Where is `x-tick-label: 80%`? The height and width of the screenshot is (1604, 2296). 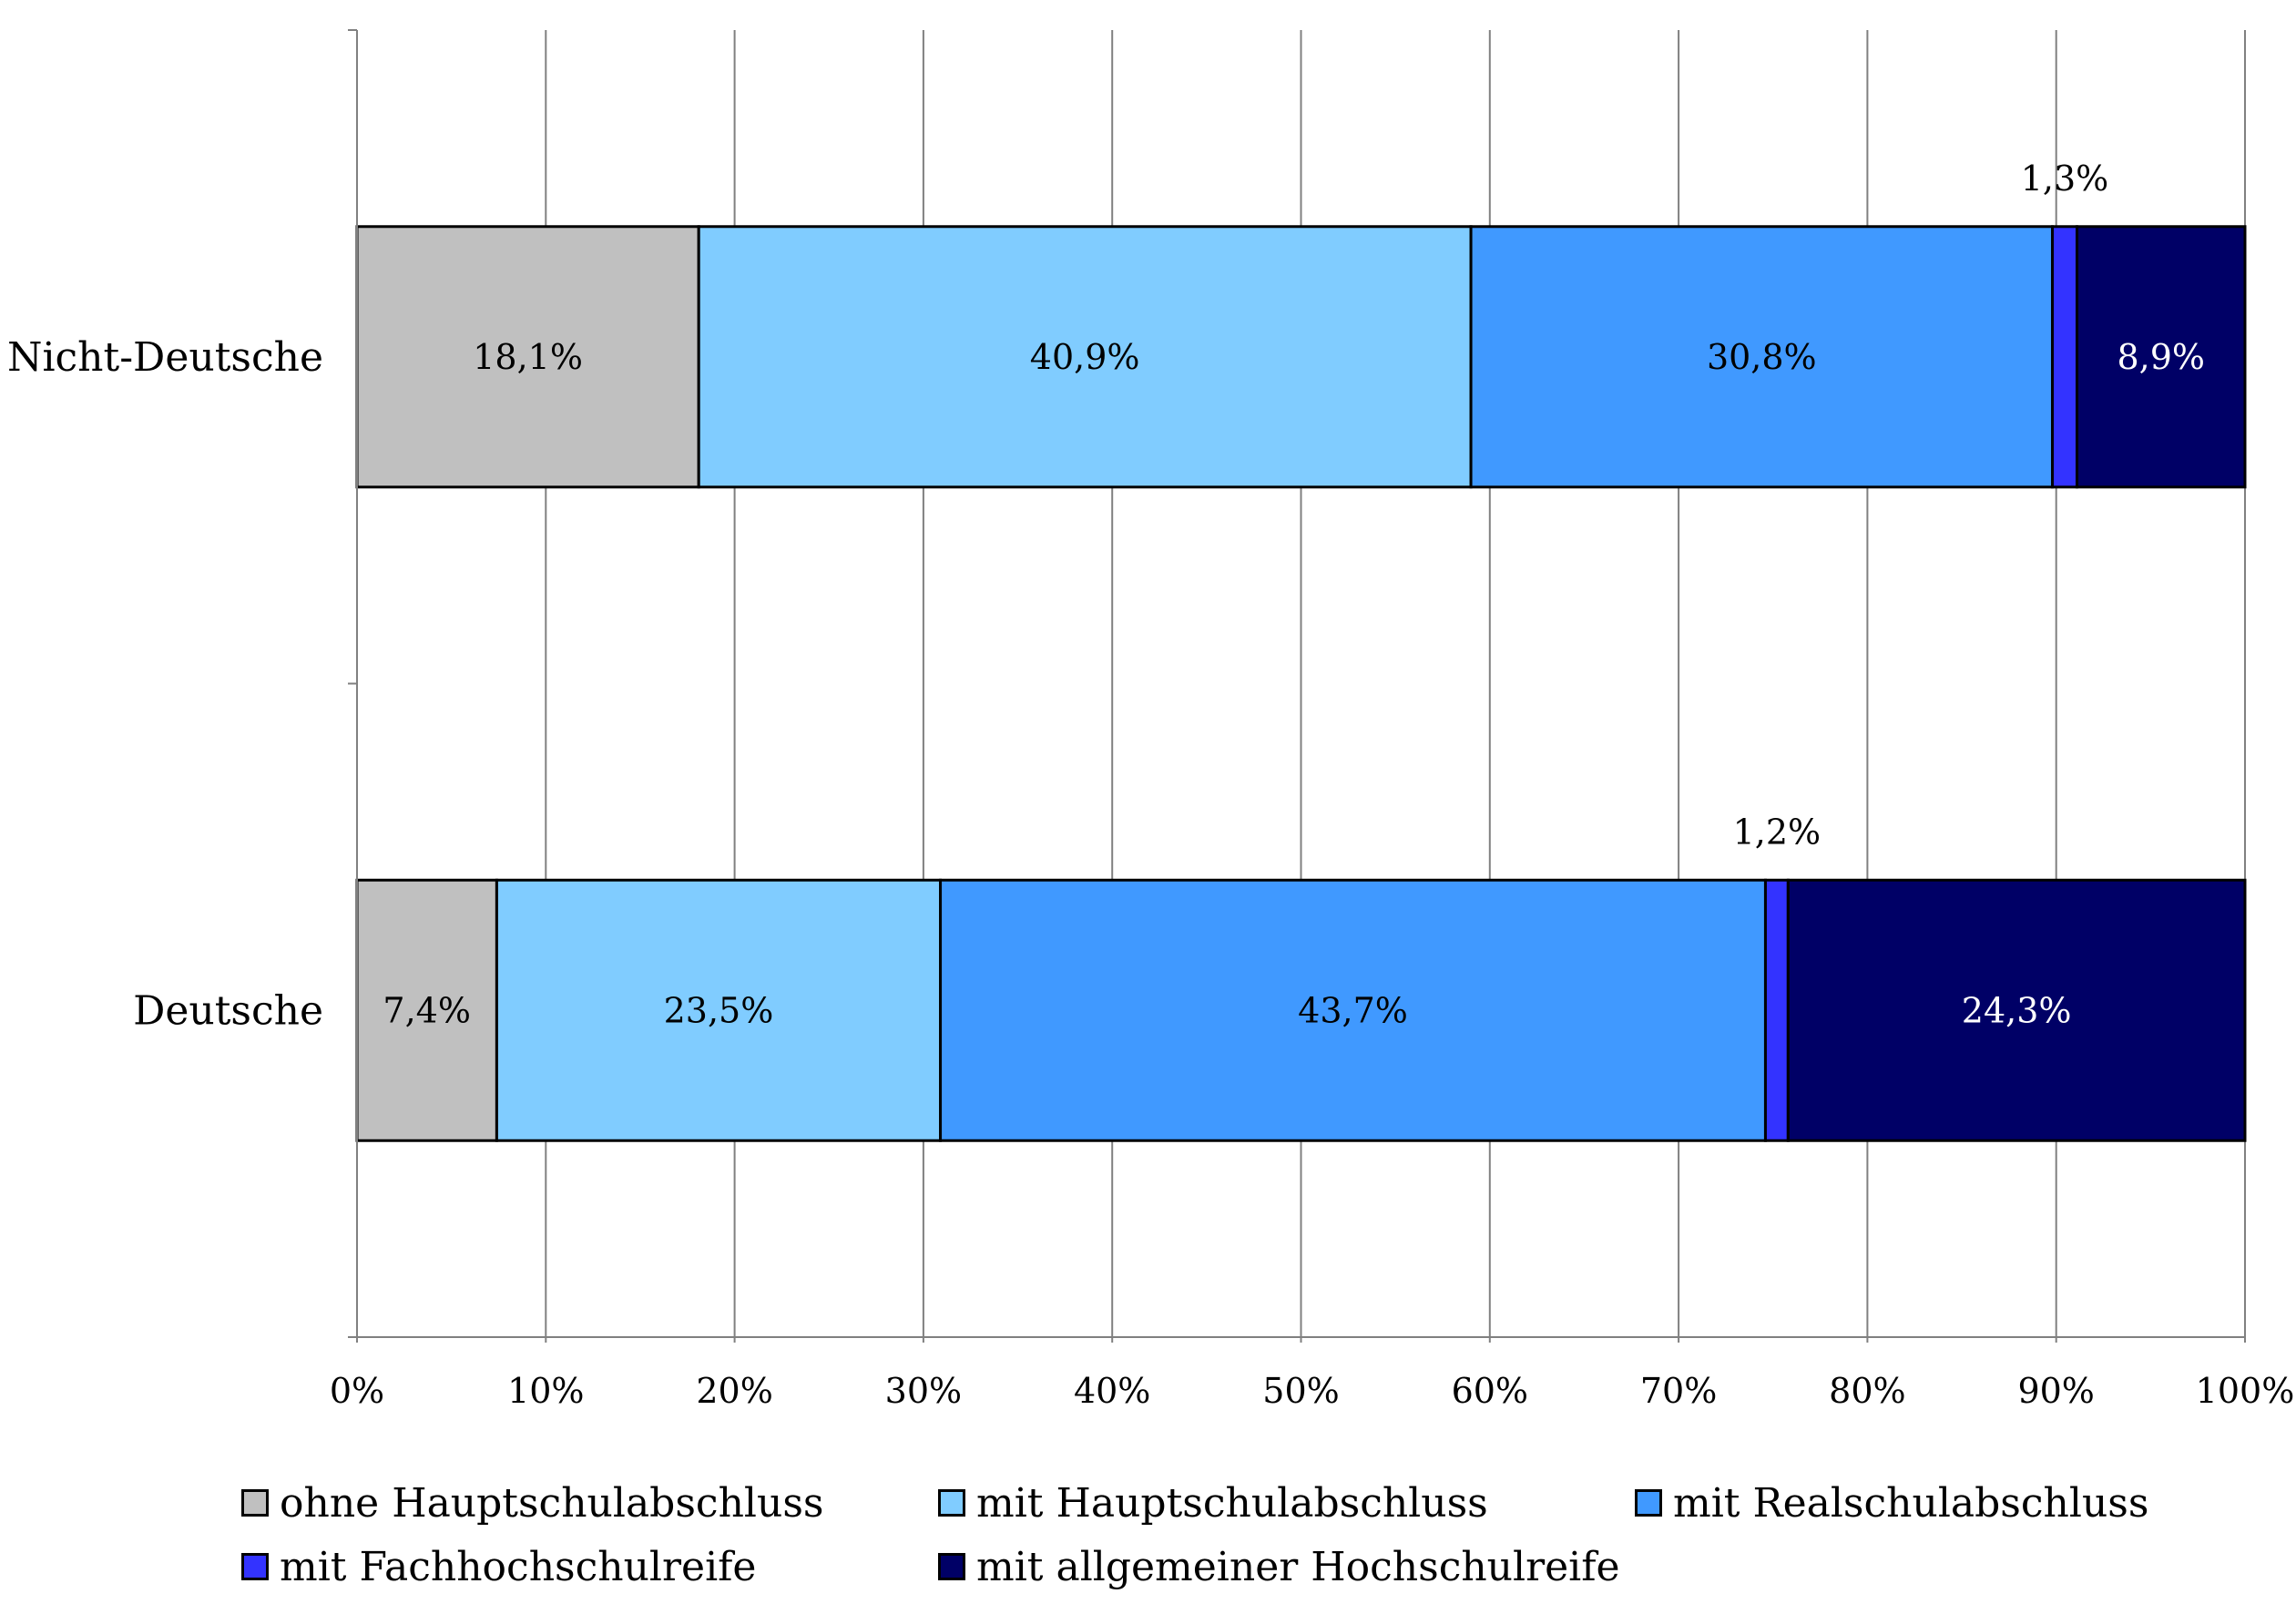
x-tick-label: 80% is located at coordinates (1867, 1391).